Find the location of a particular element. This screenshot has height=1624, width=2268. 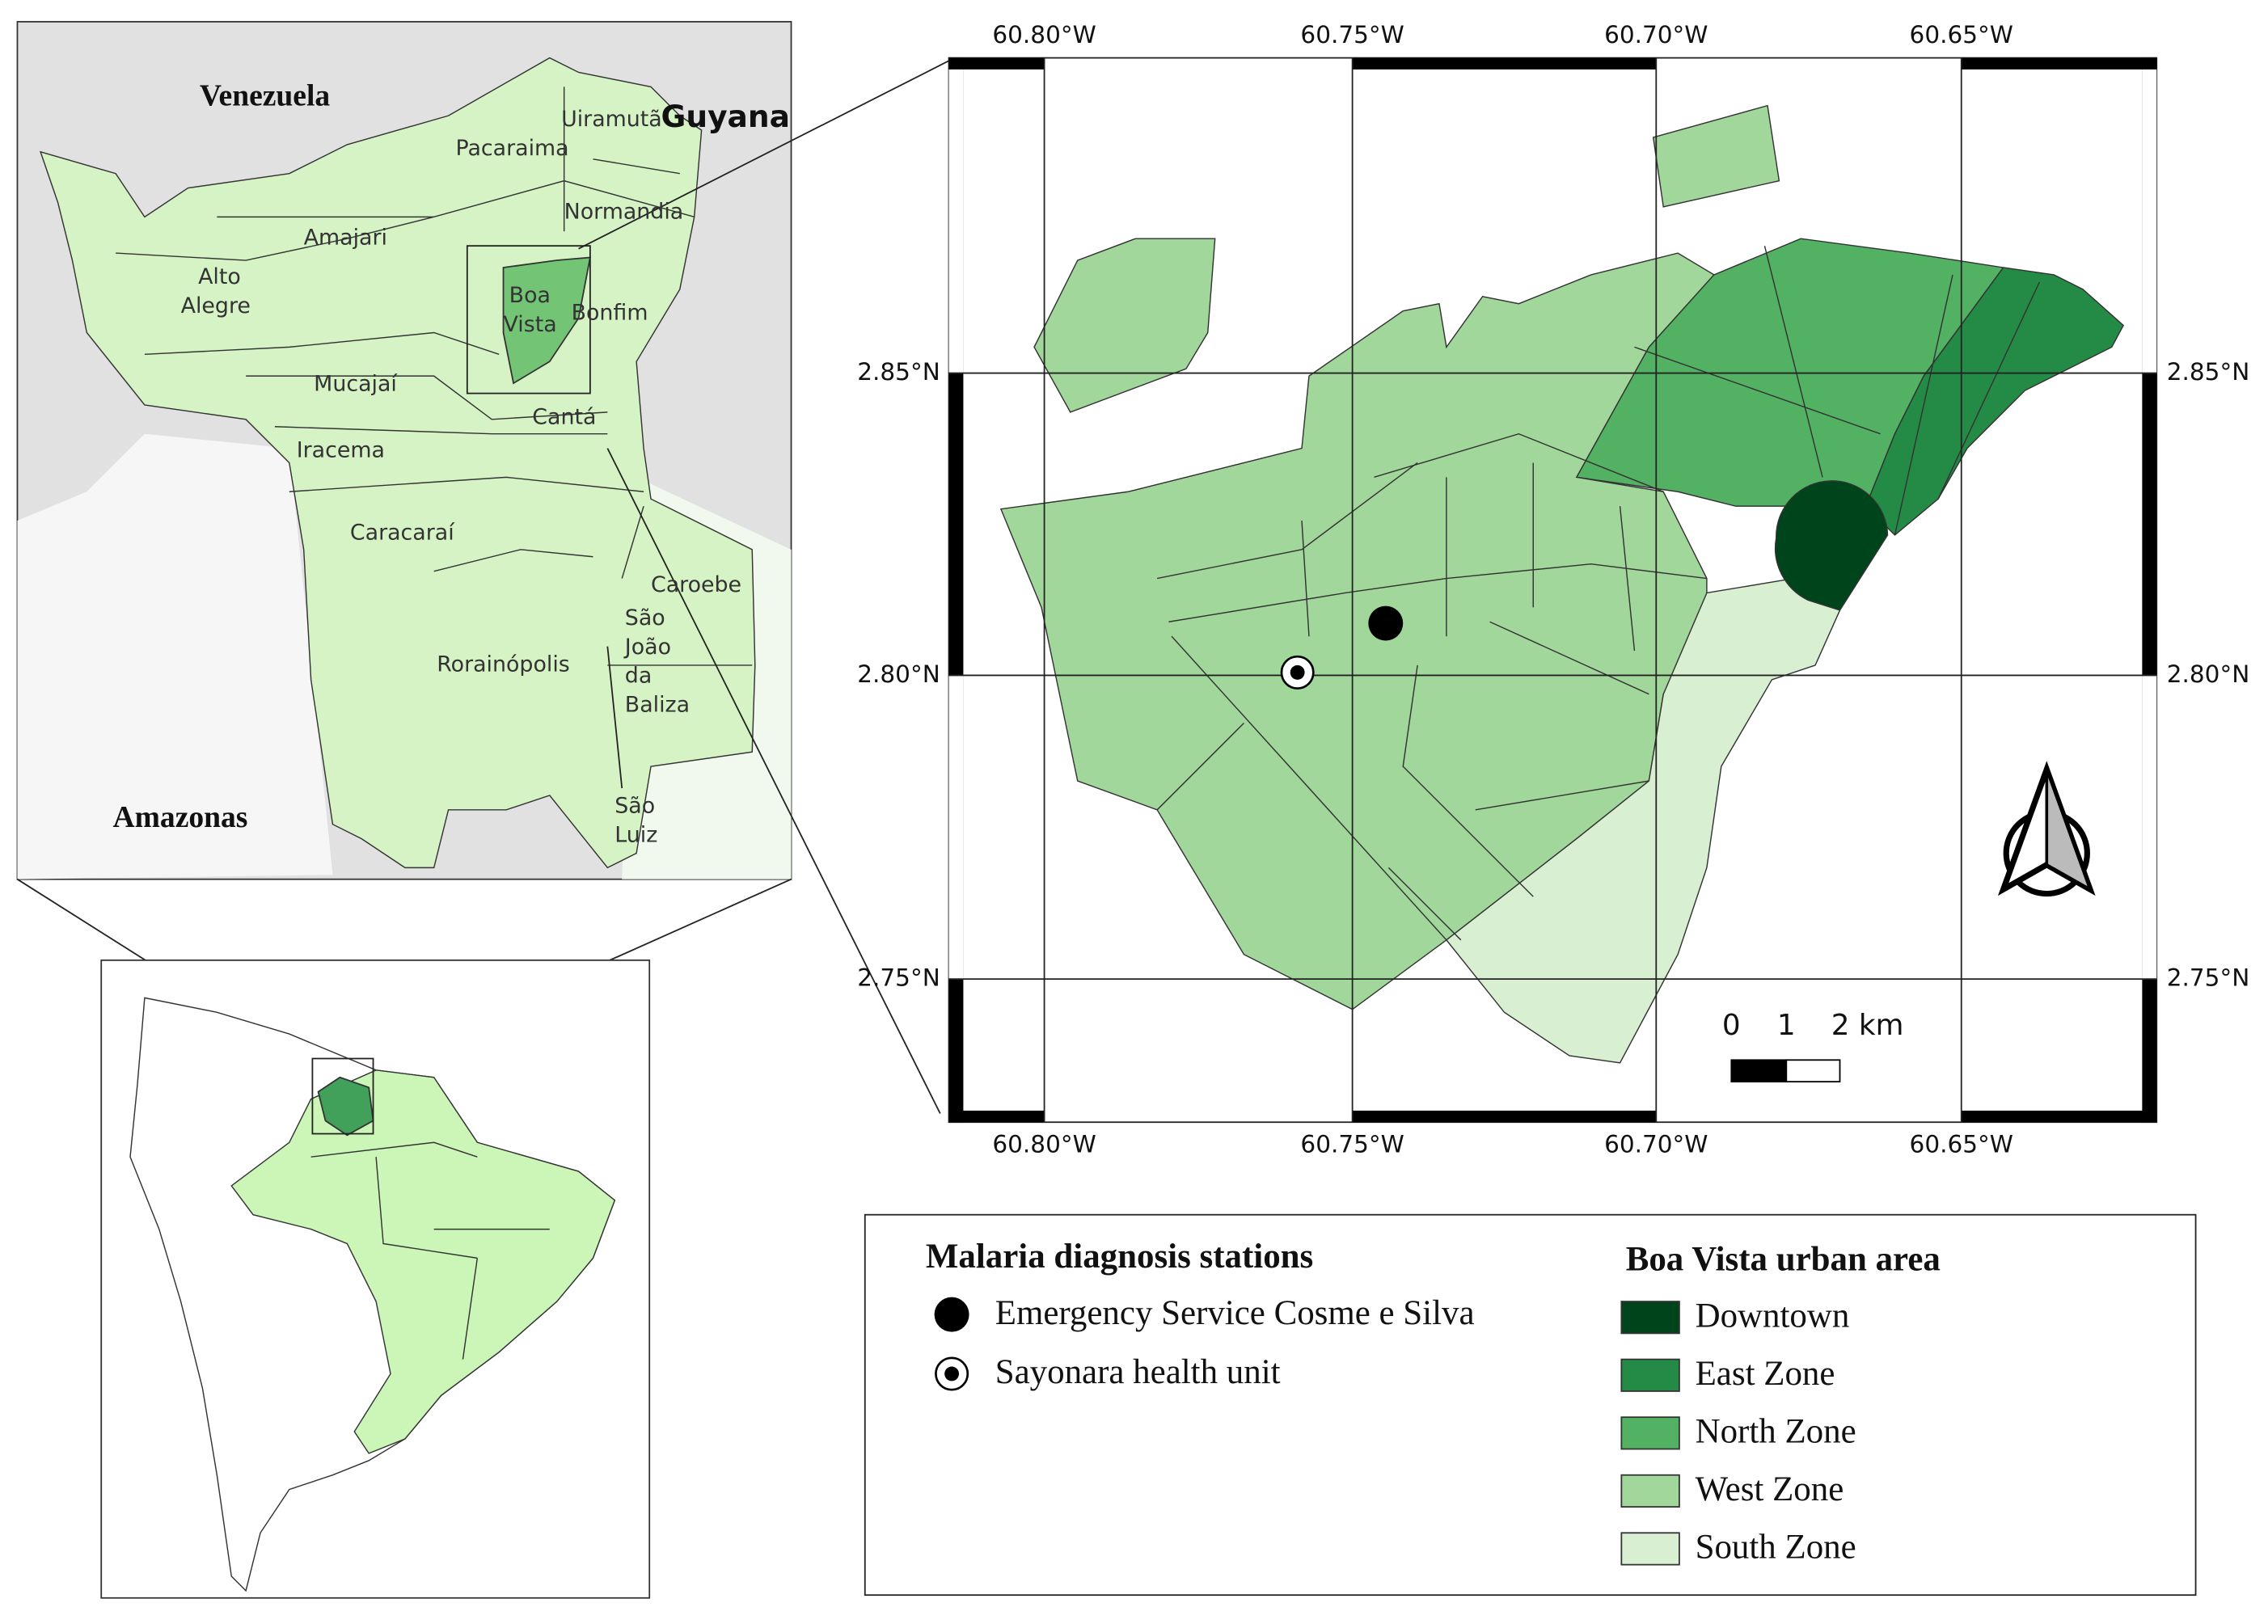

legend-title: Malaria diagnosis stations is located at coordinates (1119, 1257).